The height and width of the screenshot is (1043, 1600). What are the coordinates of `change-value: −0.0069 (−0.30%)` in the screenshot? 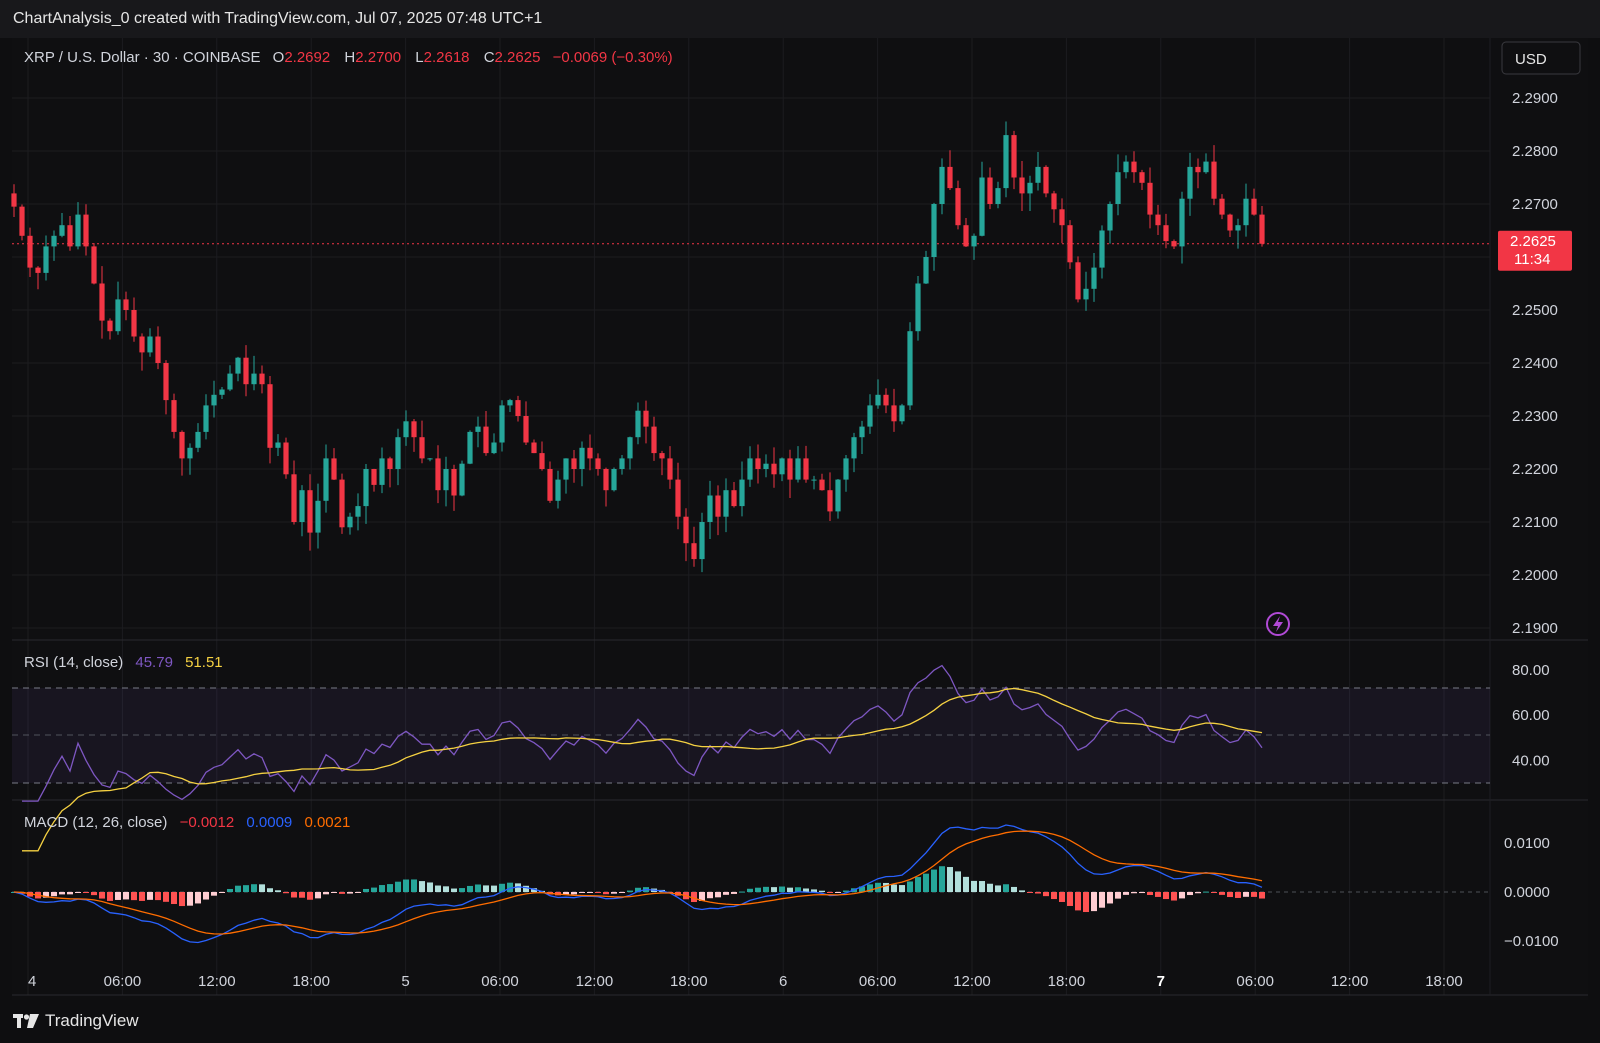 It's located at (613, 57).